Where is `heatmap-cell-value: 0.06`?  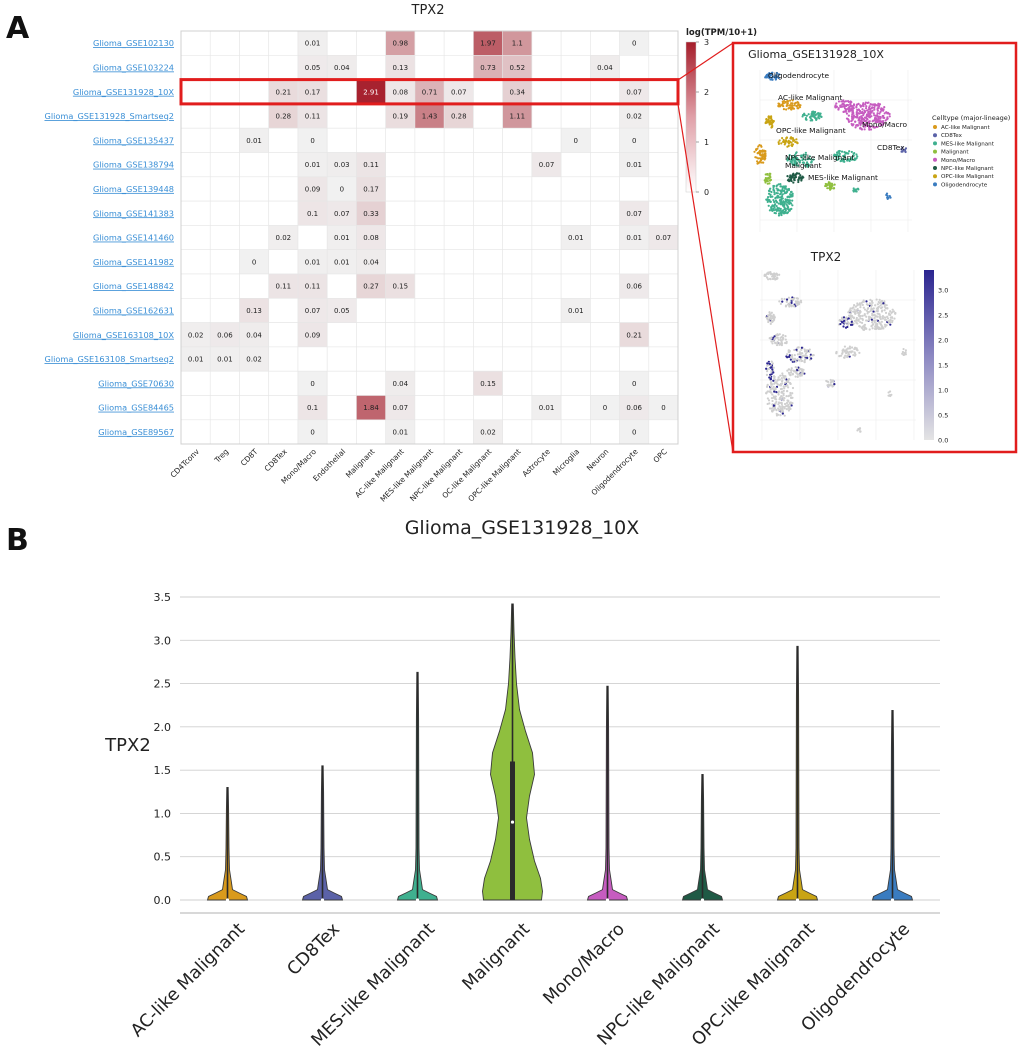
heatmap-cell-value: 0.06 is located at coordinates (634, 287).